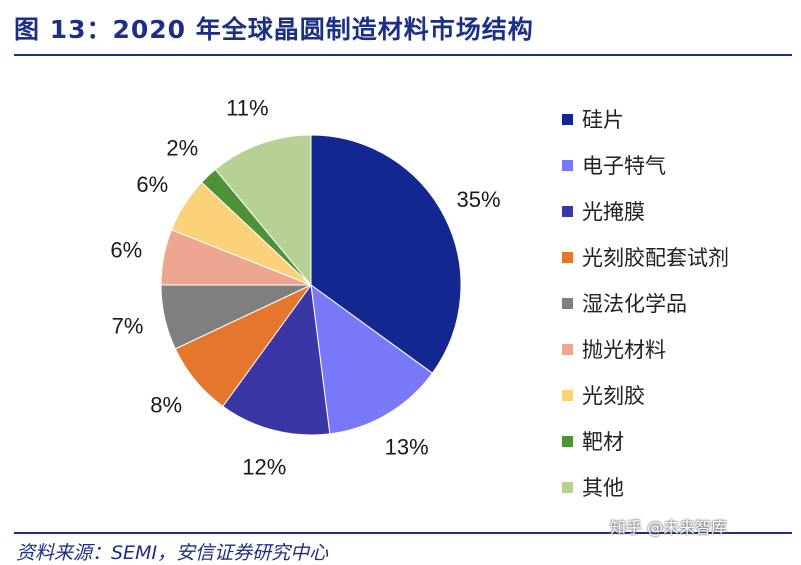 The image size is (801, 565). What do you see at coordinates (645, 119) in the screenshot?
I see `legend-item: 硅片` at bounding box center [645, 119].